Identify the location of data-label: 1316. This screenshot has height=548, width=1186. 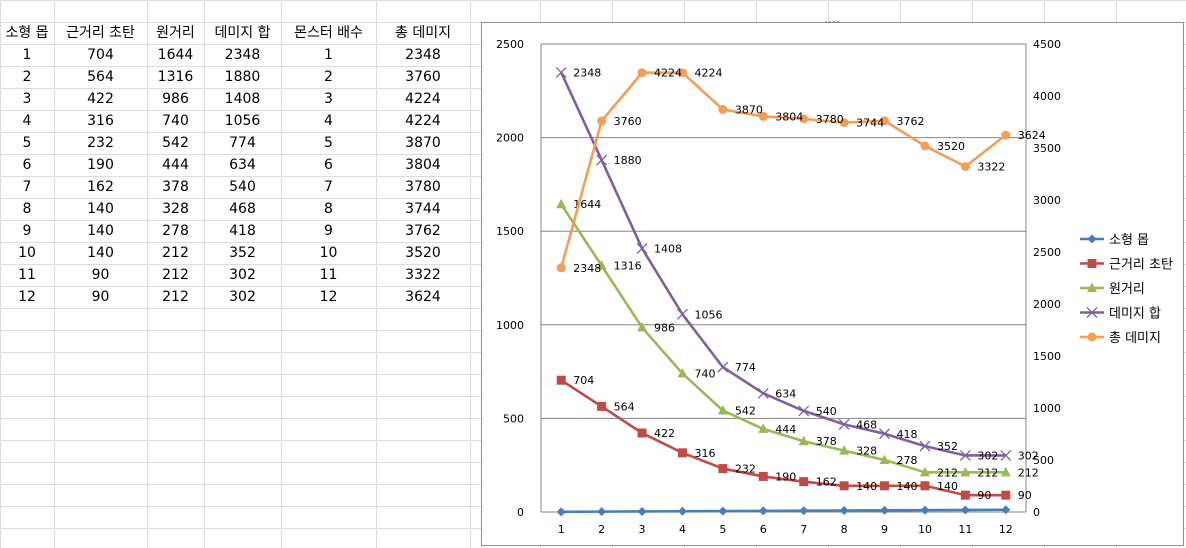
(628, 266).